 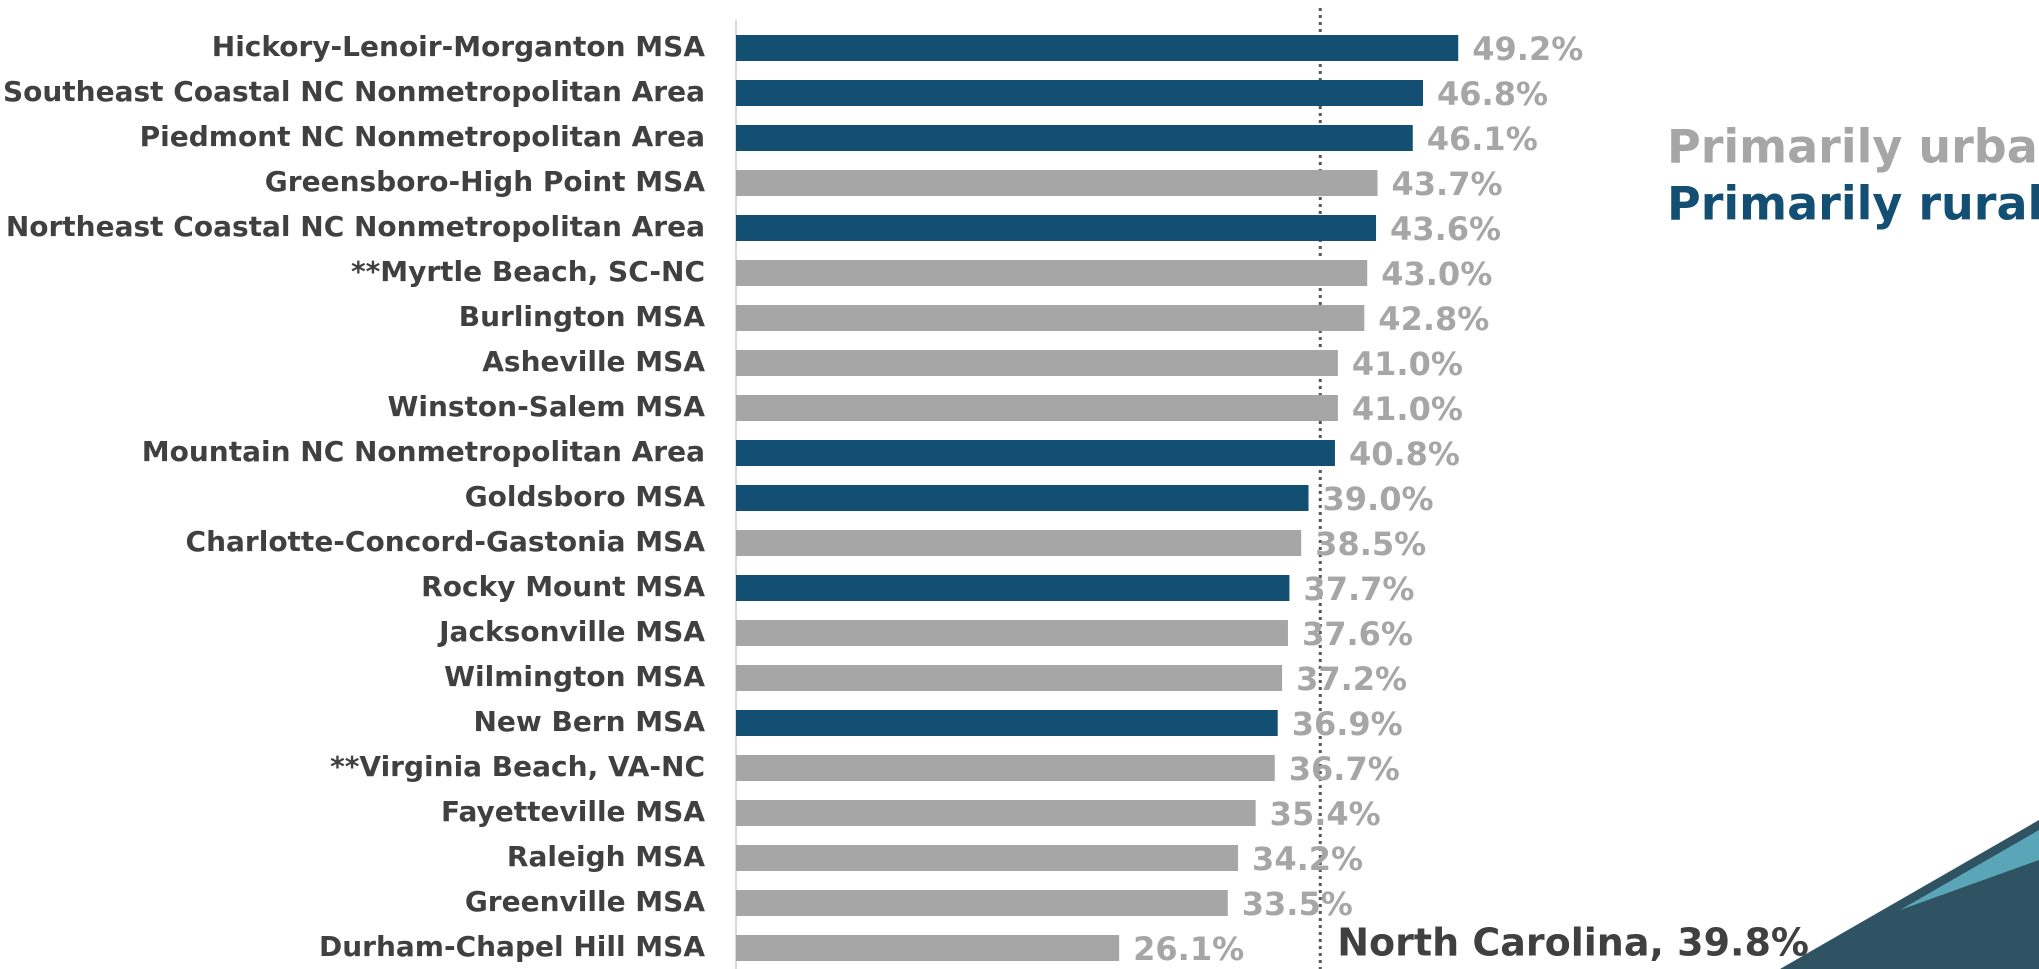 What do you see at coordinates (1853, 147) in the screenshot?
I see `legend-entry: Primarily urban` at bounding box center [1853, 147].